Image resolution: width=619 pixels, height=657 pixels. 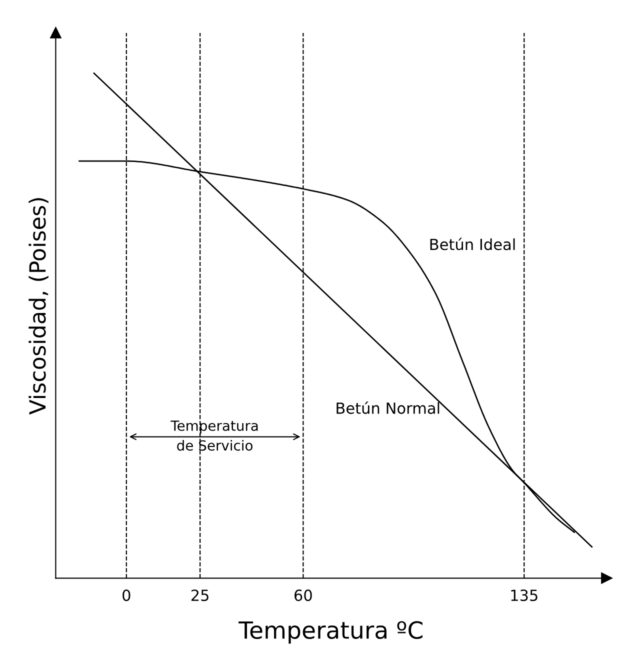 I want to click on series-label: Betún Normal, so click(x=388, y=408).